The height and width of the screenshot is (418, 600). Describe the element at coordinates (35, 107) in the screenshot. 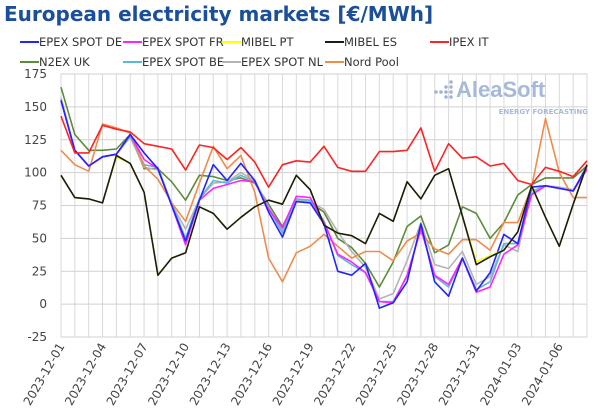

I see `y-tick-label: 150` at that location.